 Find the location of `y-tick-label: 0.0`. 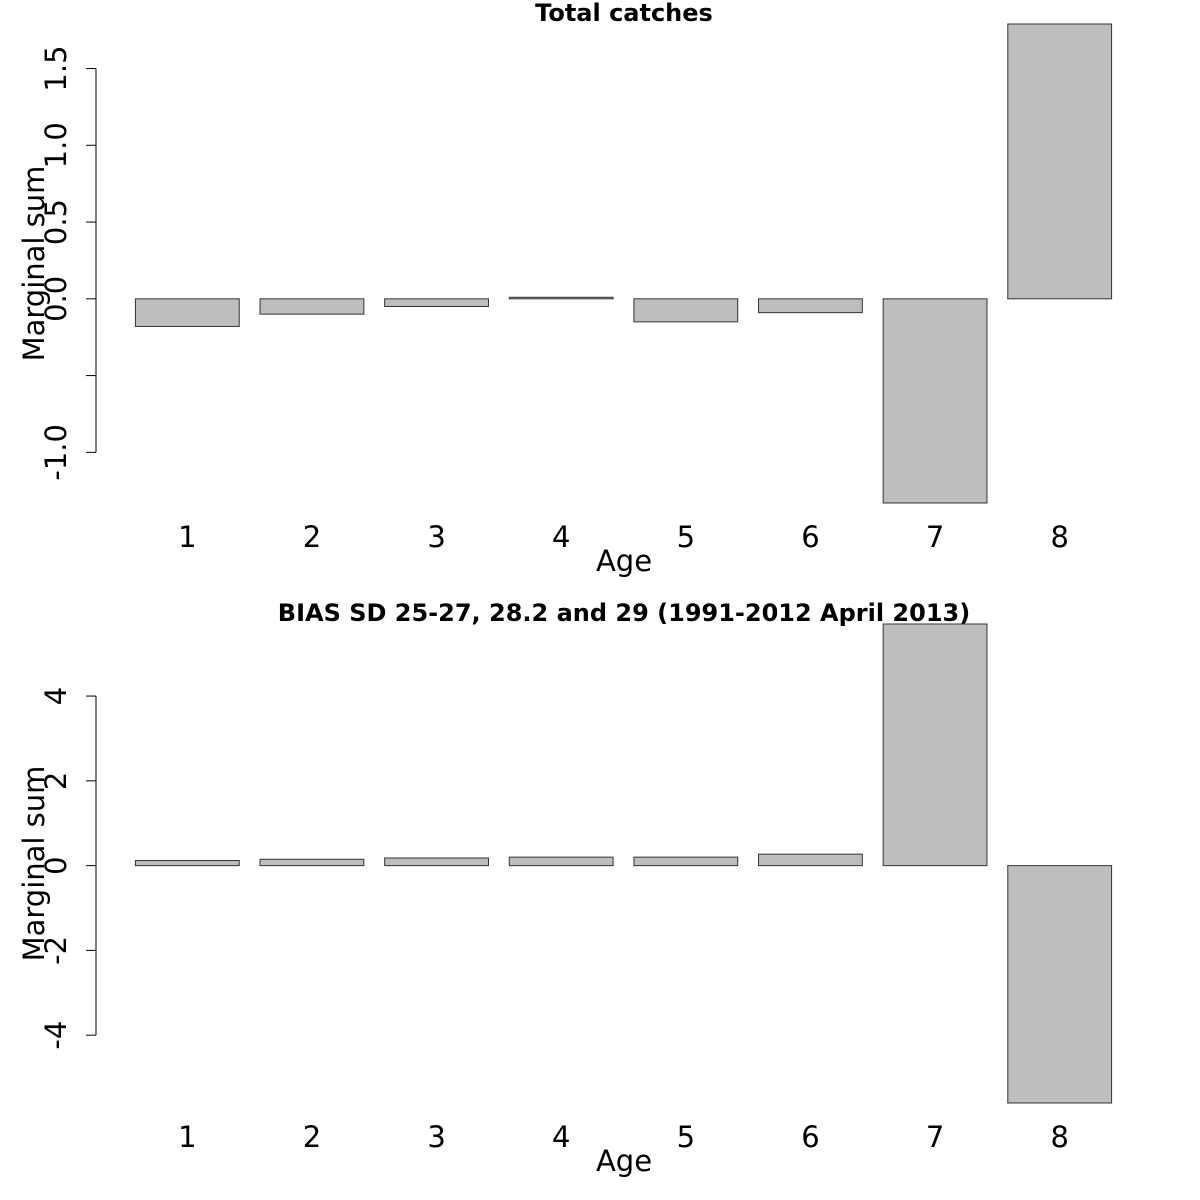

y-tick-label: 0.0 is located at coordinates (56, 299).